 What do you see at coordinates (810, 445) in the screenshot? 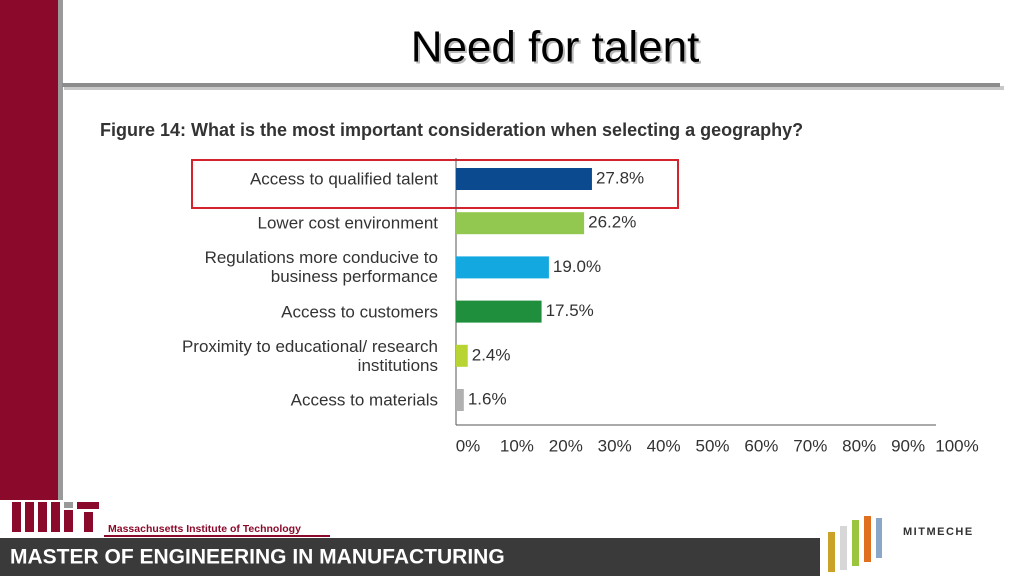
I see `x-tick-label: 70%` at bounding box center [810, 445].